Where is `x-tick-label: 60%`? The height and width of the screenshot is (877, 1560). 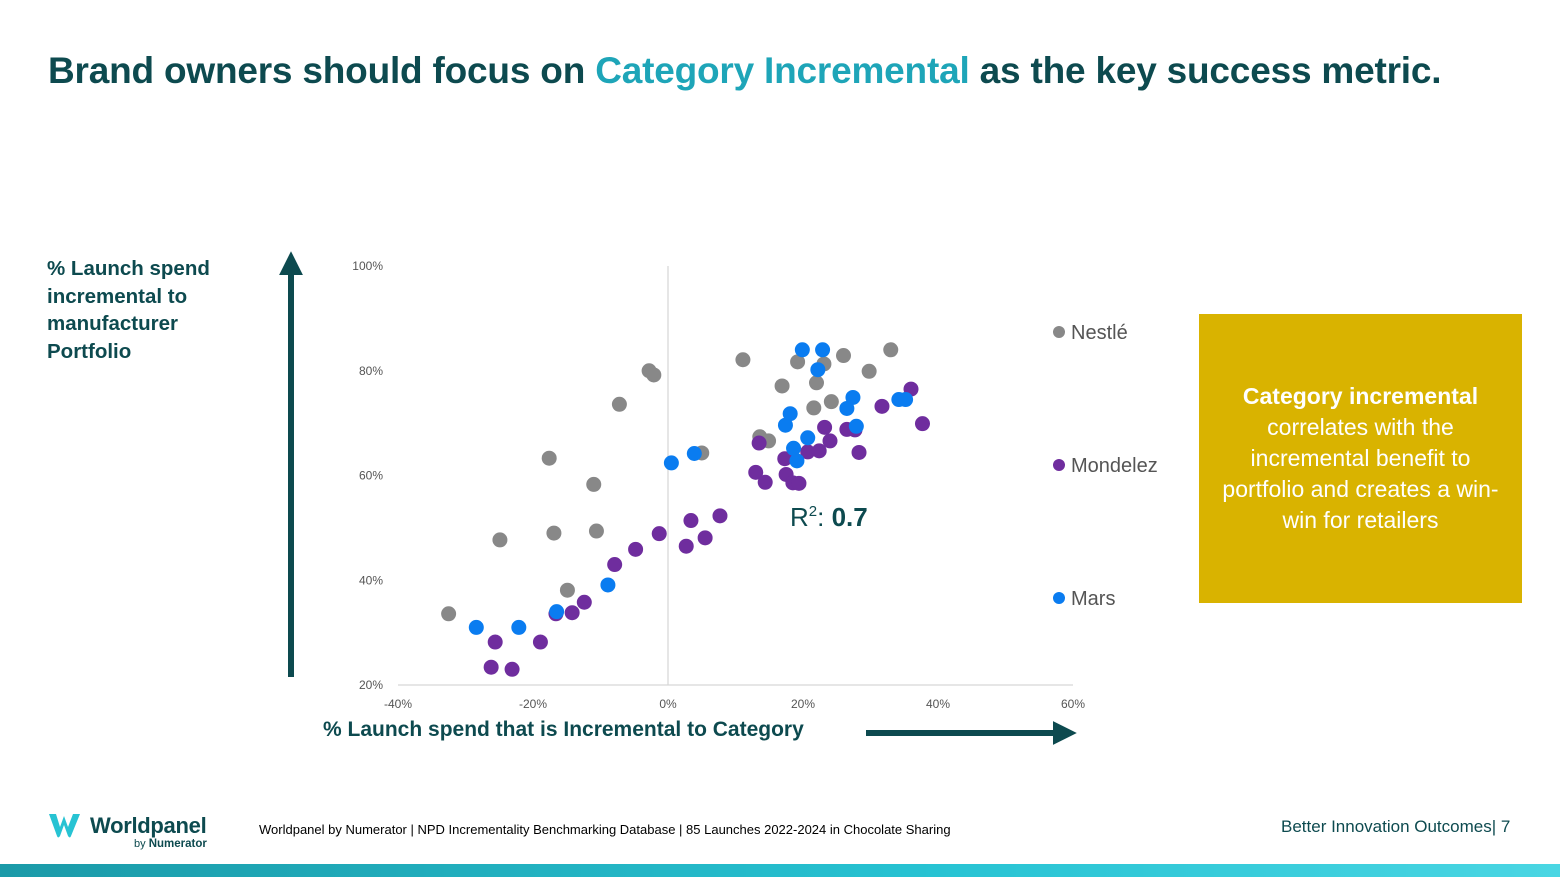
x-tick-label: 60% is located at coordinates (1073, 704).